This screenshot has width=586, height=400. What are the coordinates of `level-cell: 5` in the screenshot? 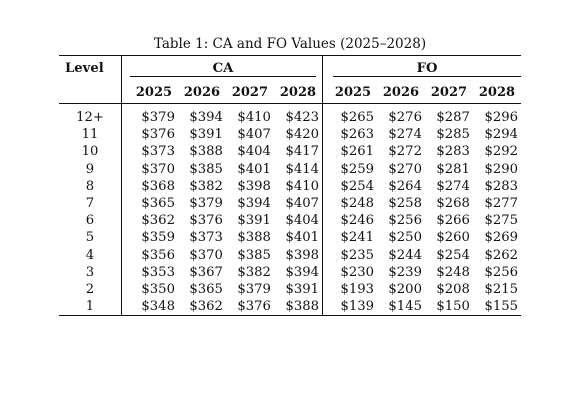 It's located at (90, 238).